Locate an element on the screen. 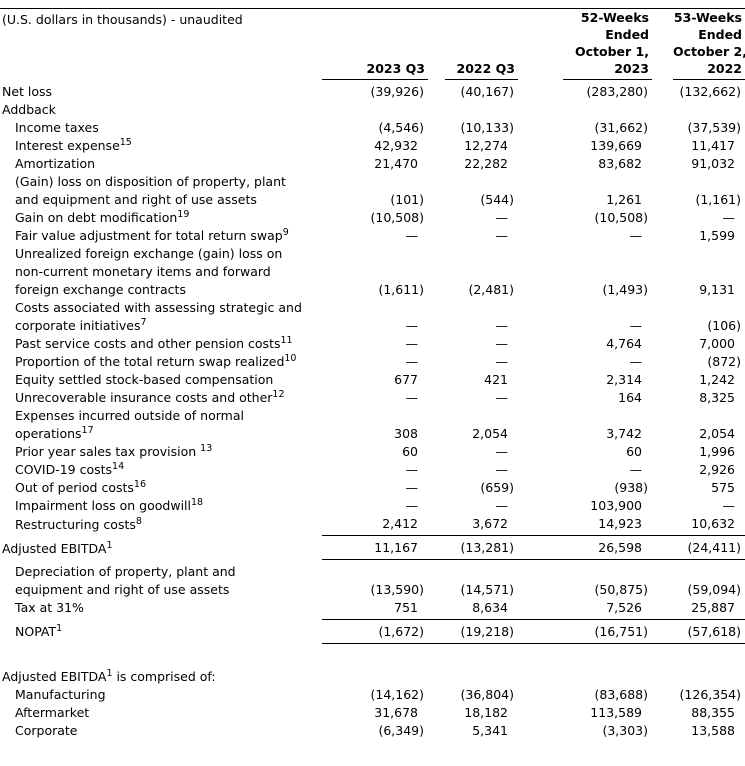 The image size is (745, 766). value-cell: (19,218) is located at coordinates (481, 631).